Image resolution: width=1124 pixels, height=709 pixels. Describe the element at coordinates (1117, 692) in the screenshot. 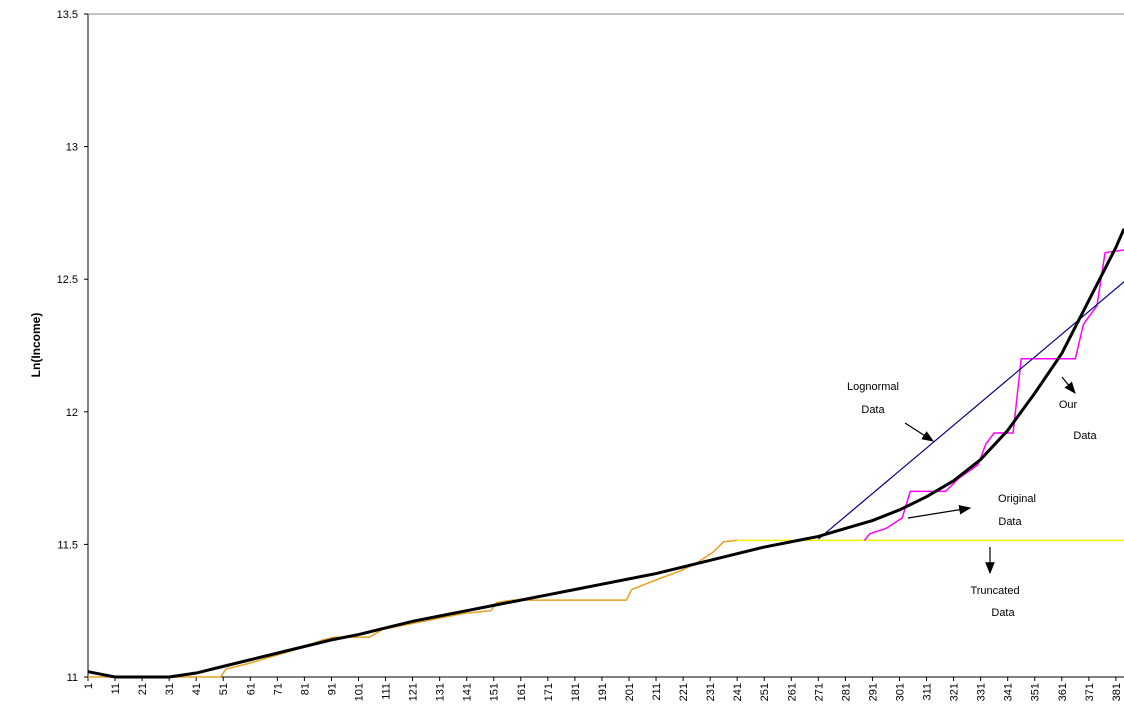

I see `x-tick-label: 381` at that location.